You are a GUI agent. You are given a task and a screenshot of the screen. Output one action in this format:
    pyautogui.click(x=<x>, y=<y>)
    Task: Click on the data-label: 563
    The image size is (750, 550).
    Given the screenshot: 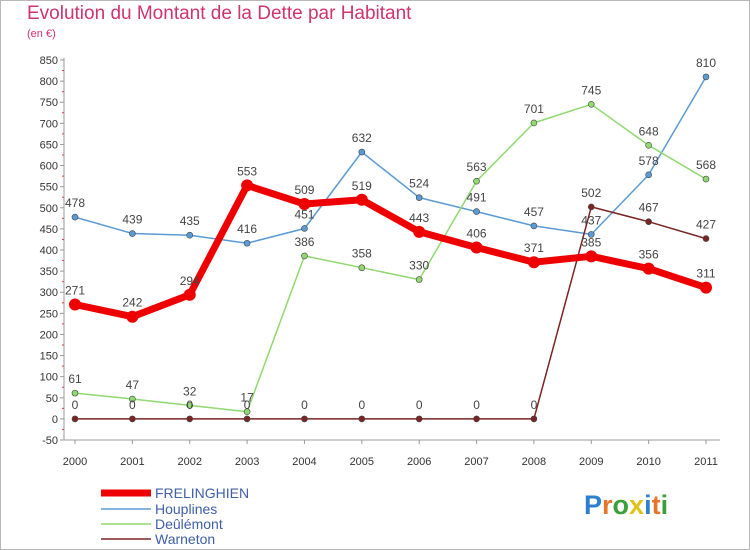 What is the action you would take?
    pyautogui.click(x=477, y=167)
    